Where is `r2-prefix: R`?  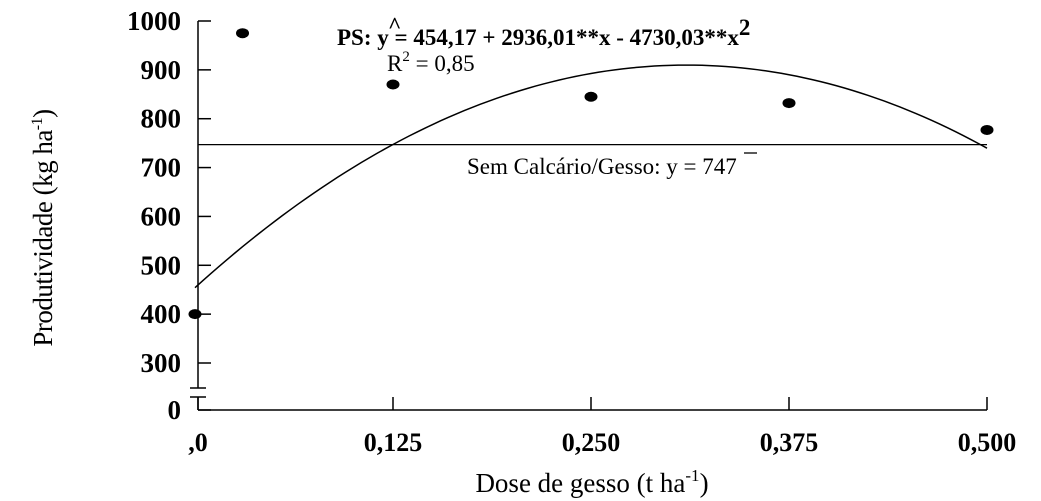
r2-prefix: R is located at coordinates (395, 63).